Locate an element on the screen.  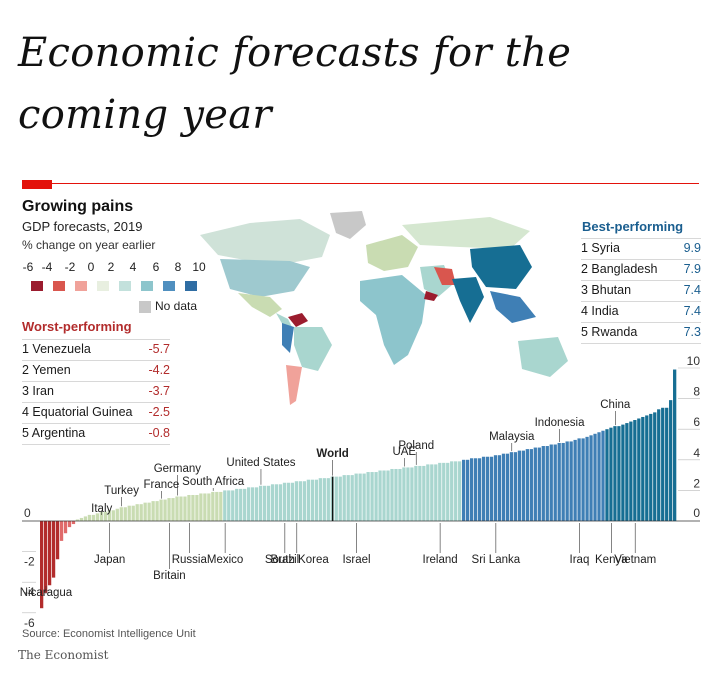
country-label-above: Germany is located at coordinates (178, 469).